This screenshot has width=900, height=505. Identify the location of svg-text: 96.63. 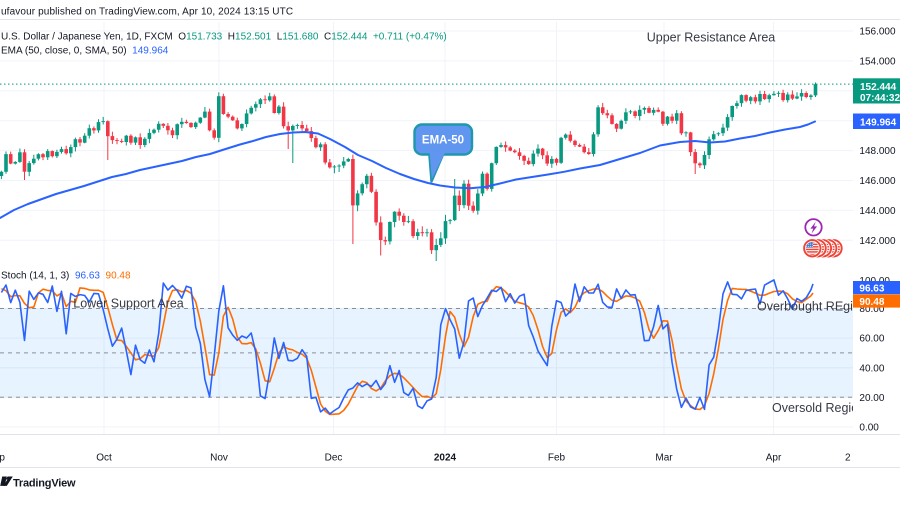
(871, 288).